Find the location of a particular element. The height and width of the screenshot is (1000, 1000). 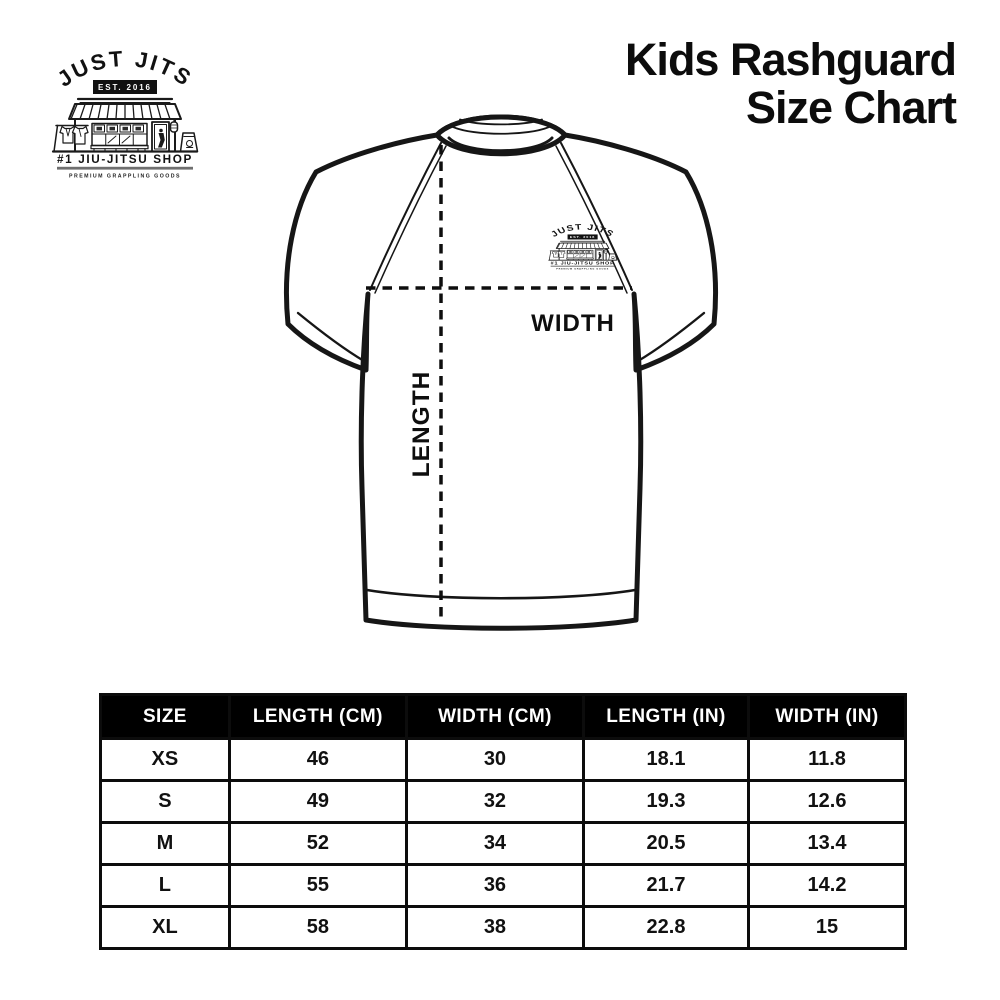

cell-size: L is located at coordinates (165, 885).